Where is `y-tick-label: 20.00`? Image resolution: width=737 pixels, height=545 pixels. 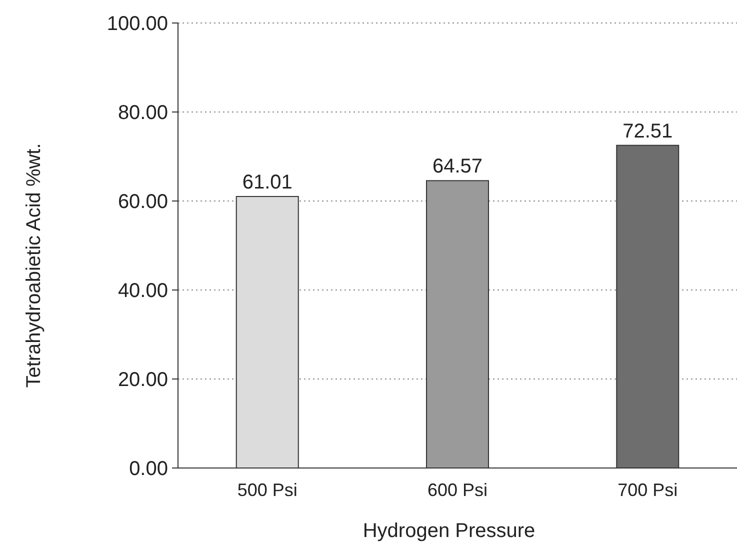
y-tick-label: 20.00 is located at coordinates (143, 380).